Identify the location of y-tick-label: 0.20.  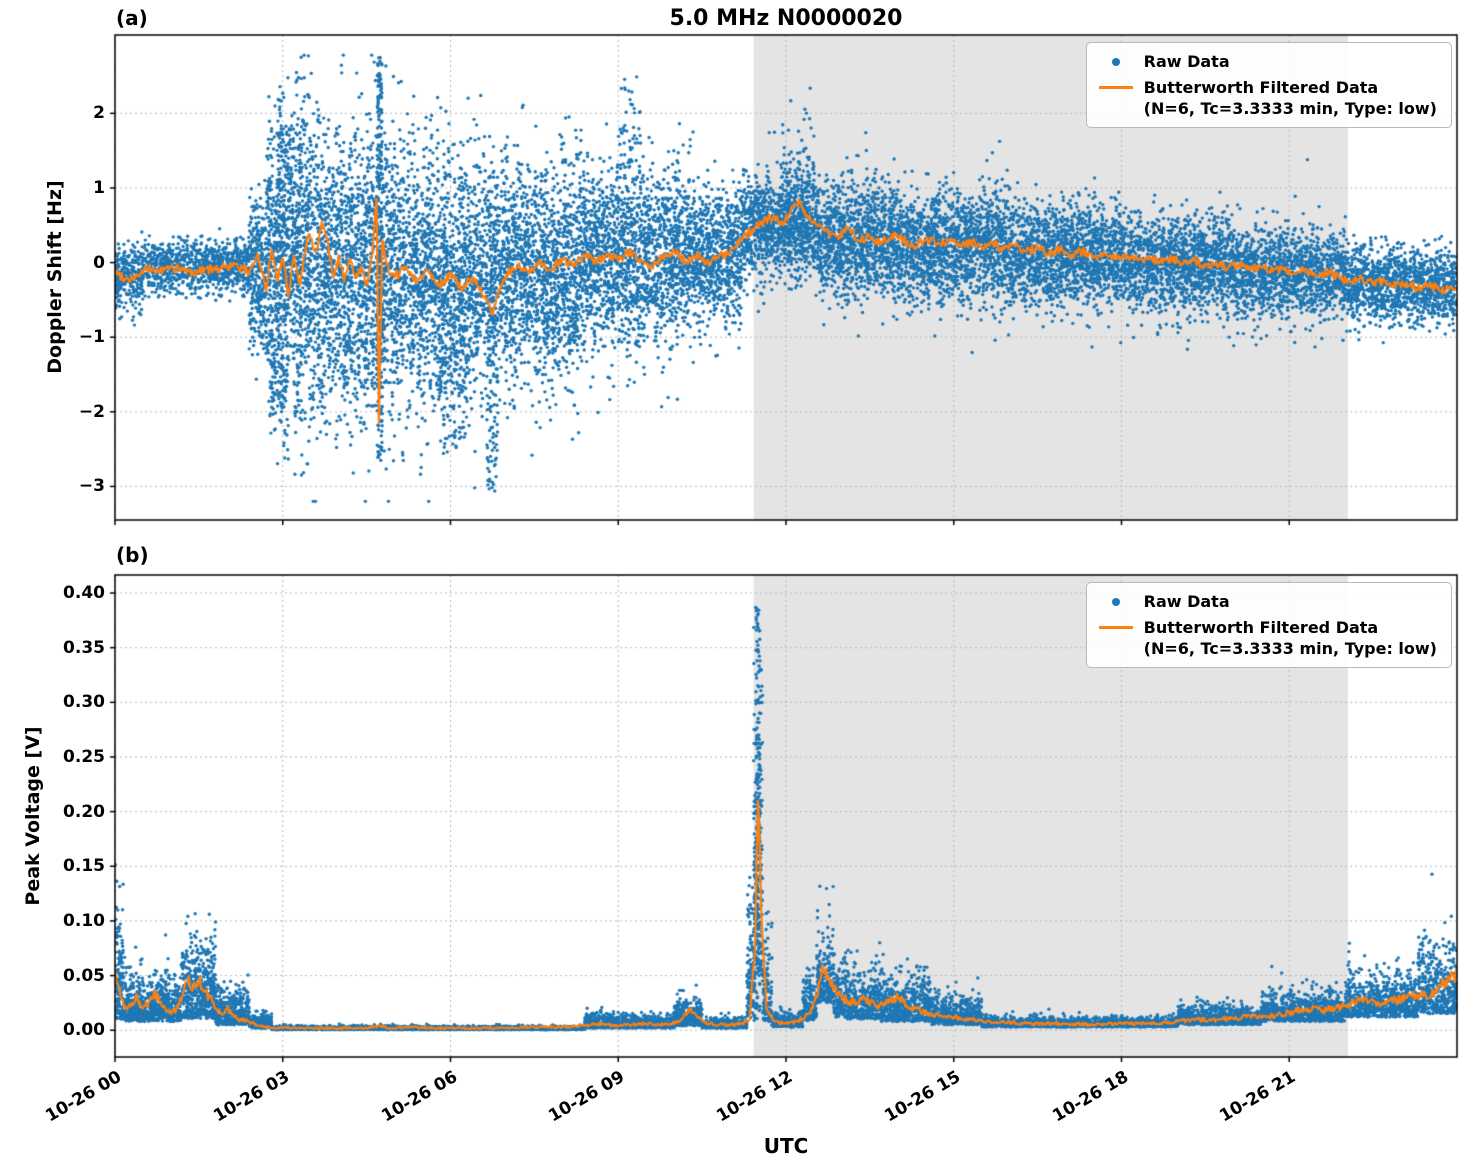
(84, 811).